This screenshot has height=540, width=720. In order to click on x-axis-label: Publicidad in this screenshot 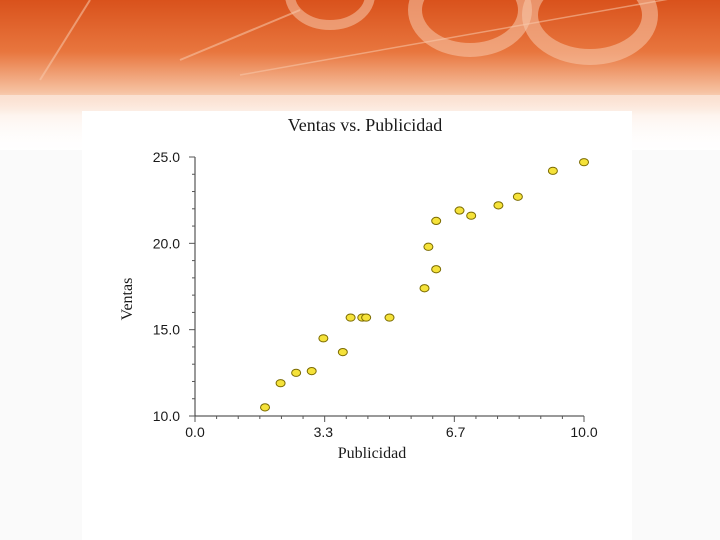, I will do `click(372, 453)`.